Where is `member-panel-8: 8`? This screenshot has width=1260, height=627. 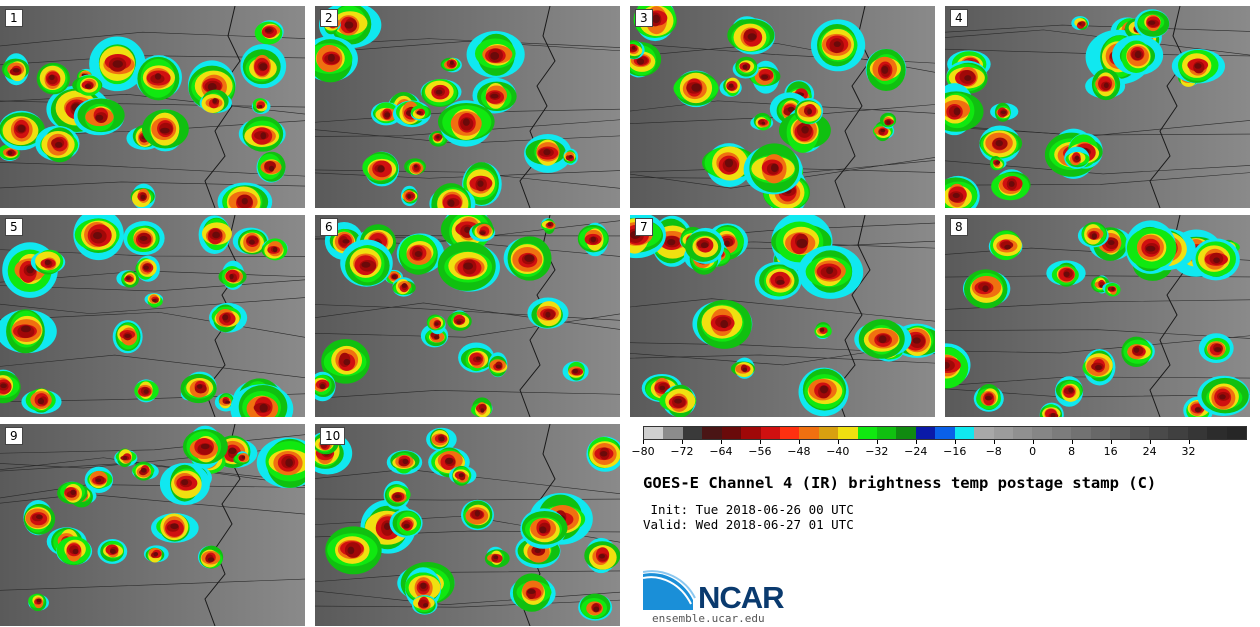 member-panel-8: 8 is located at coordinates (1097, 316).